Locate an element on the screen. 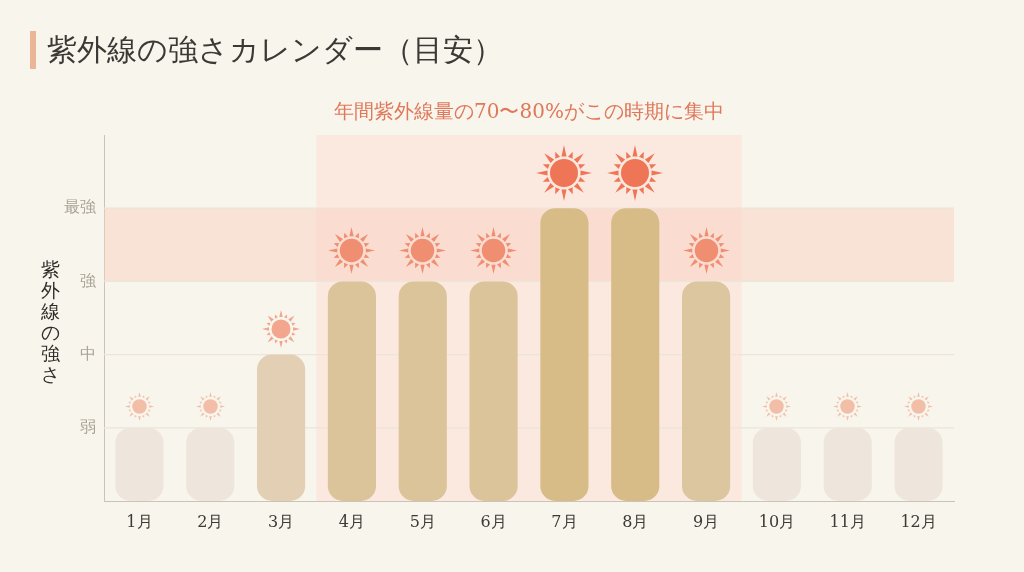 The image size is (1024, 572). x-tick-label: 3月 is located at coordinates (281, 521).